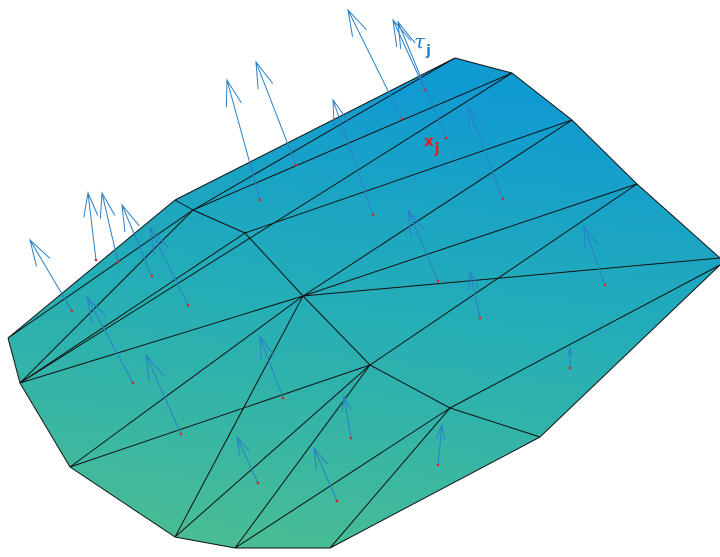 The image size is (720, 557). Describe the element at coordinates (428, 51) in the screenshot. I see `tau-subscript: j` at that location.